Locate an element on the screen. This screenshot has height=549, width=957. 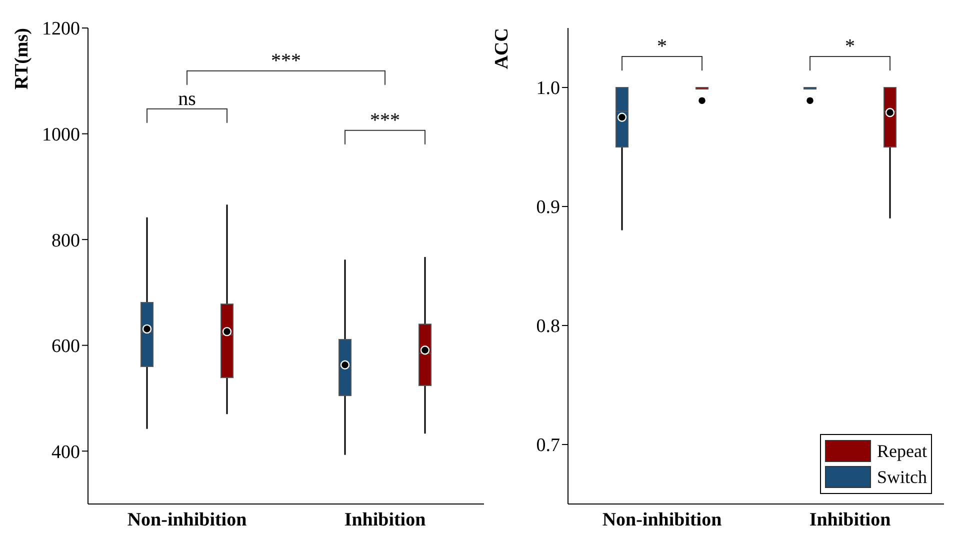
y-axis-title: ACC is located at coordinates (502, 49).